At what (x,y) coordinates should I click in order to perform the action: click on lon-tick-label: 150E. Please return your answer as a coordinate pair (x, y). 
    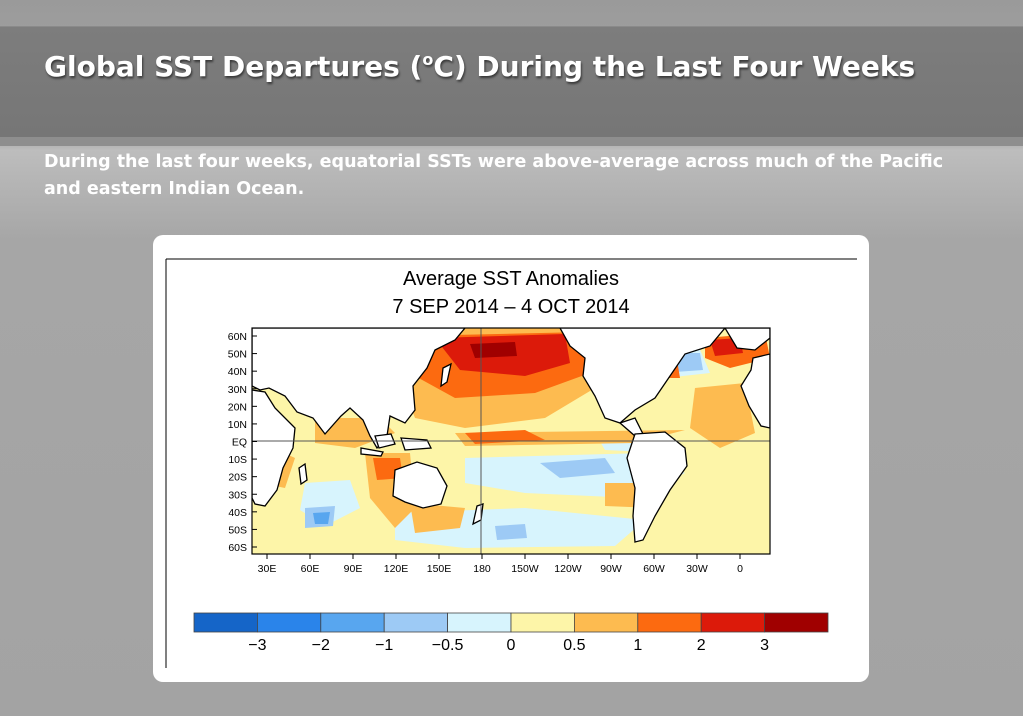
    Looking at the image, I should click on (439, 569).